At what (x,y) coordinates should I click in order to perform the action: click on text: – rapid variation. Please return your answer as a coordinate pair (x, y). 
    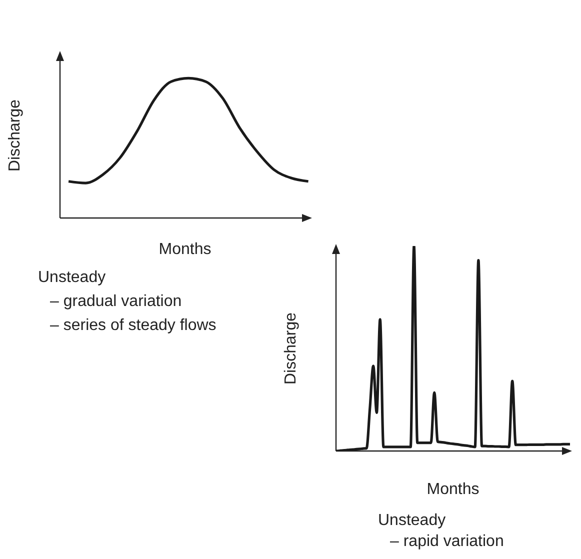
    Looking at the image, I should click on (446, 542).